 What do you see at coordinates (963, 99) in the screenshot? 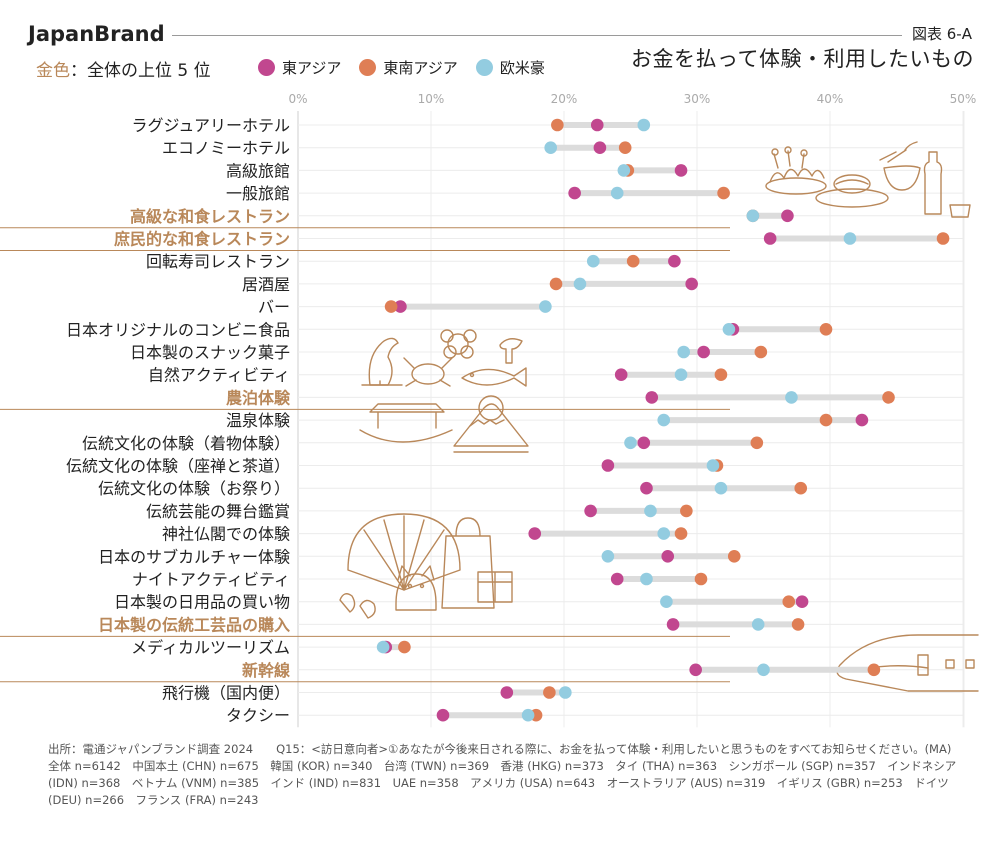
I see `x-tick-label: 50%` at bounding box center [963, 99].